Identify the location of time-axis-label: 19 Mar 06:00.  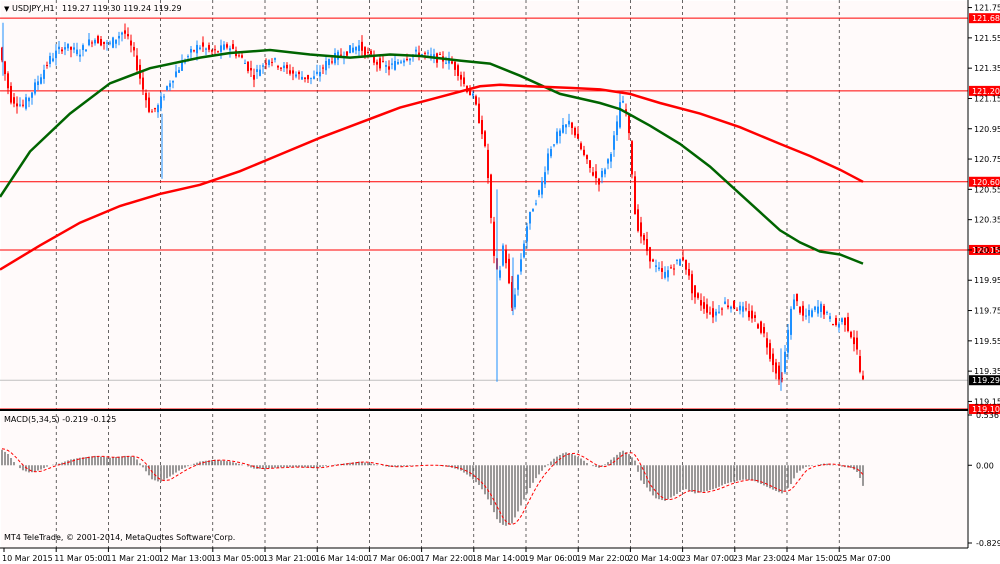
(550, 558).